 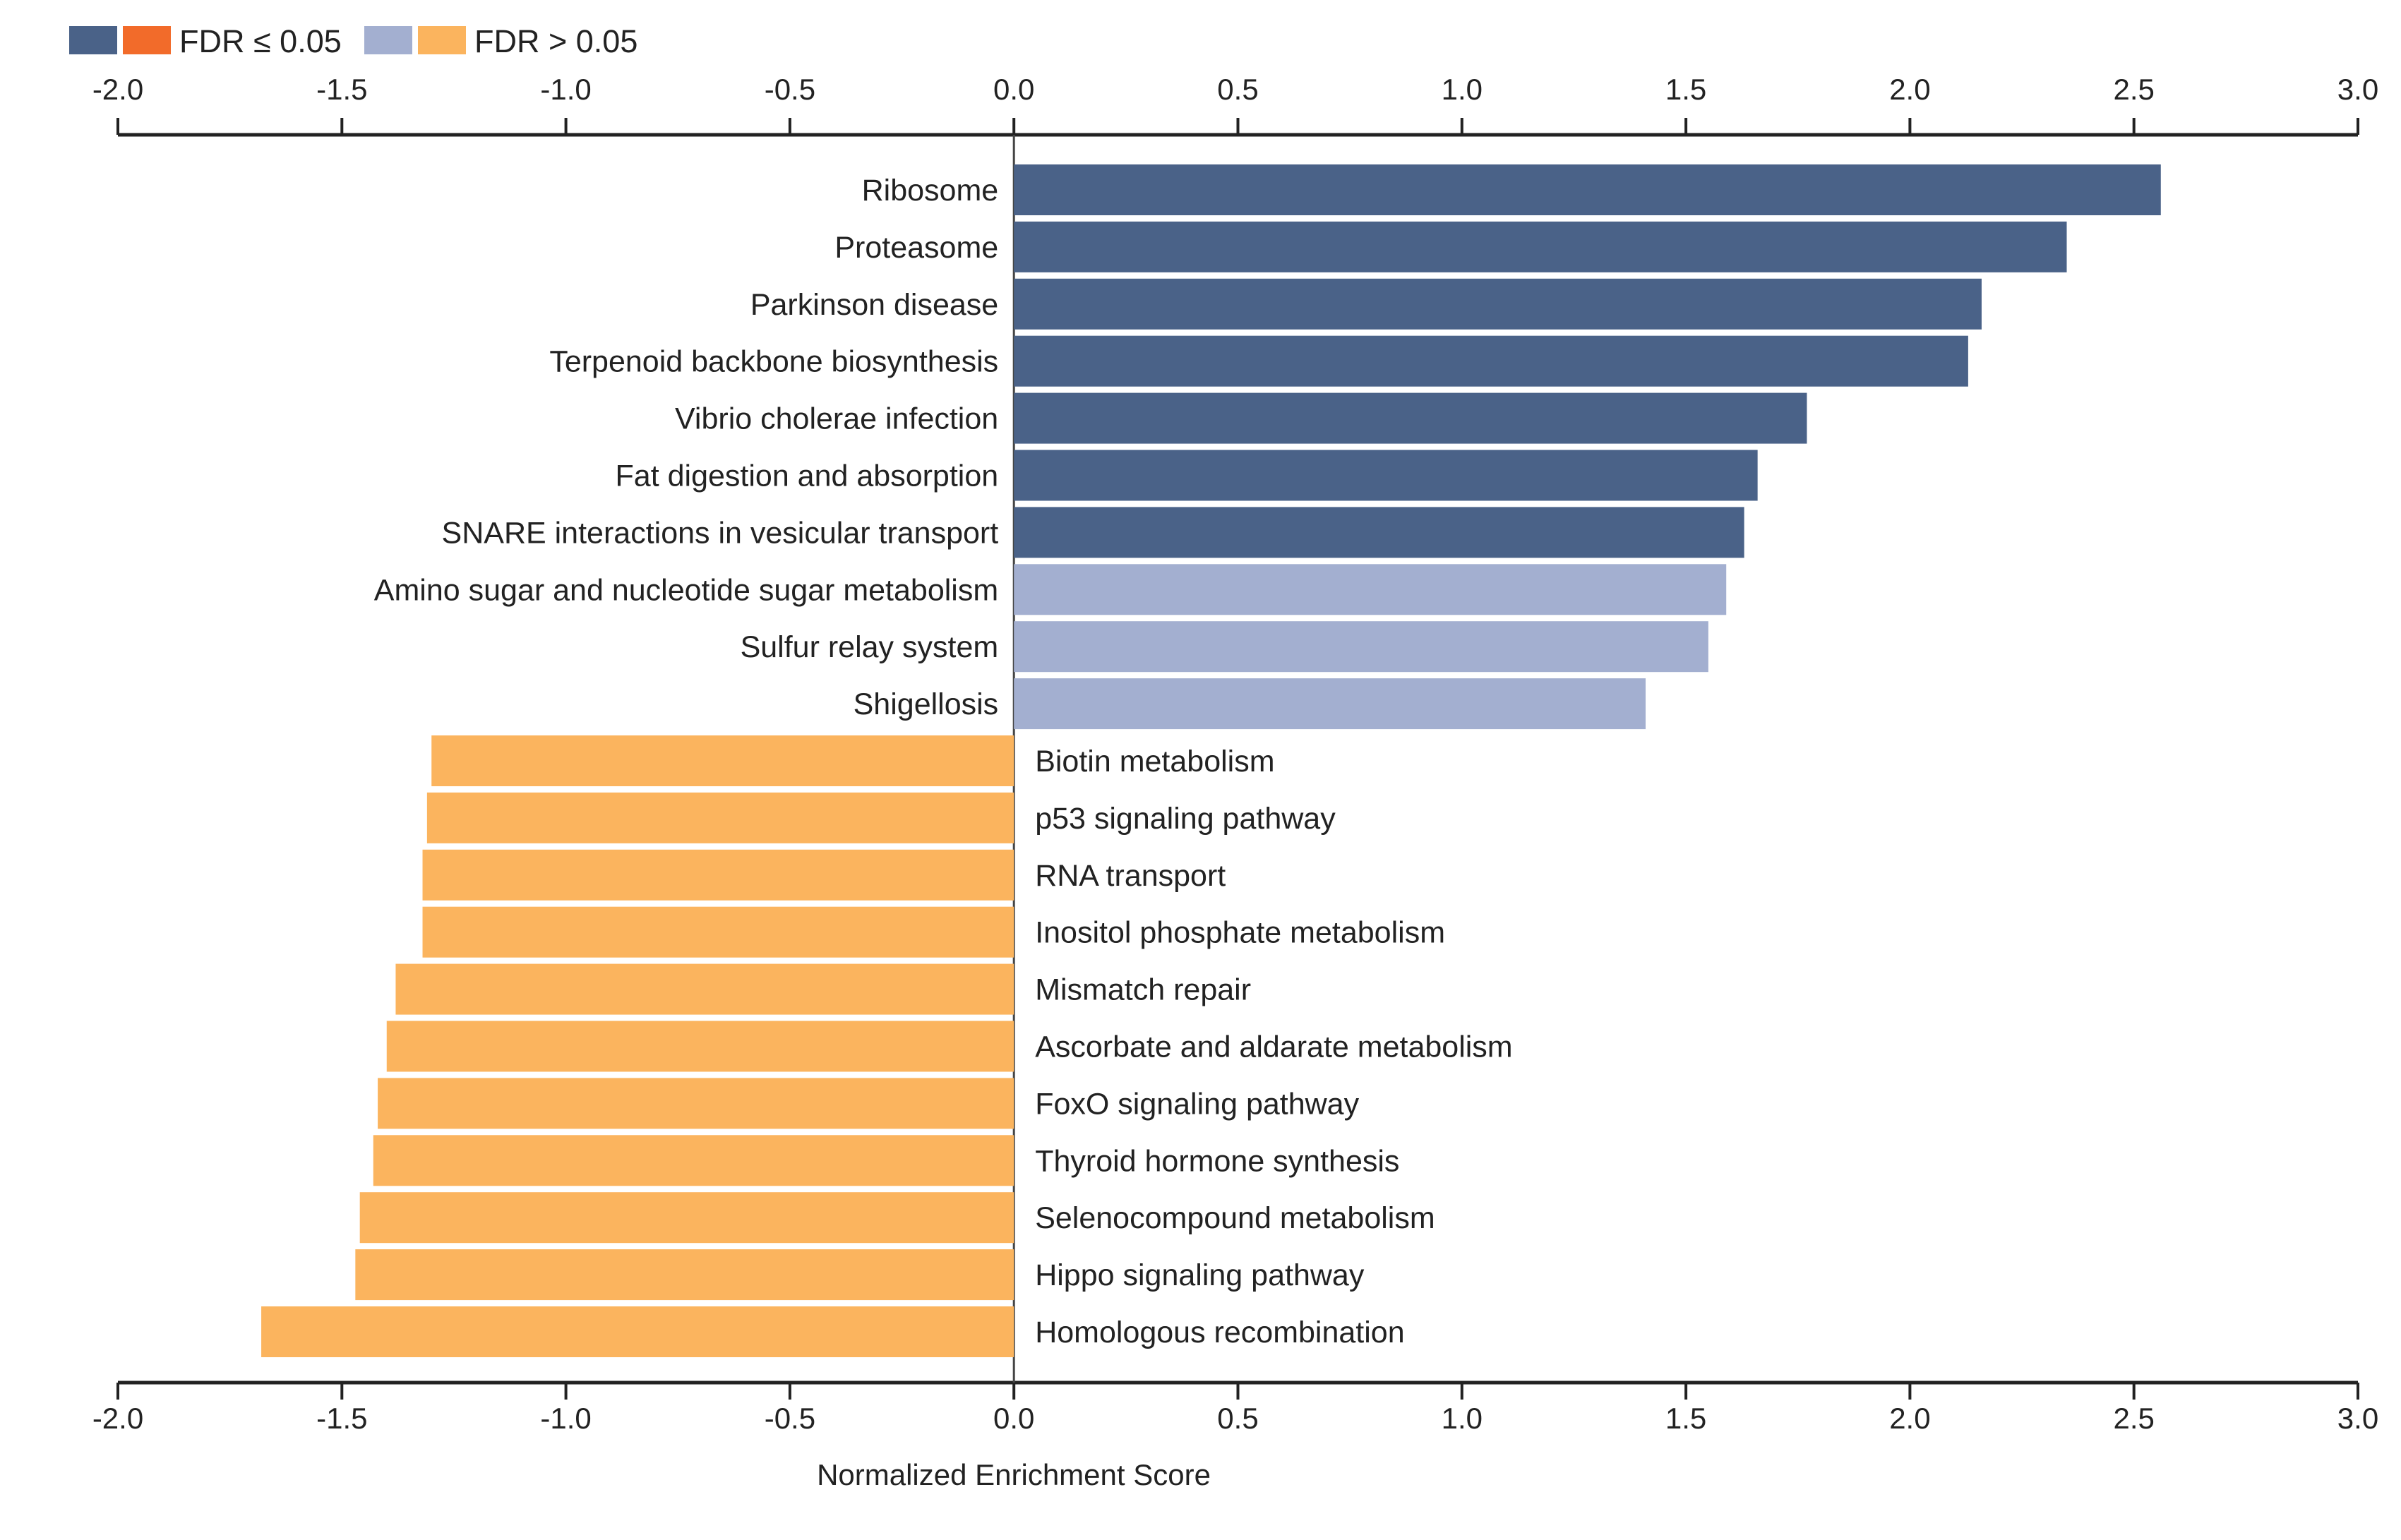 I want to click on top-tick-label: 1.5, so click(x=1685, y=89).